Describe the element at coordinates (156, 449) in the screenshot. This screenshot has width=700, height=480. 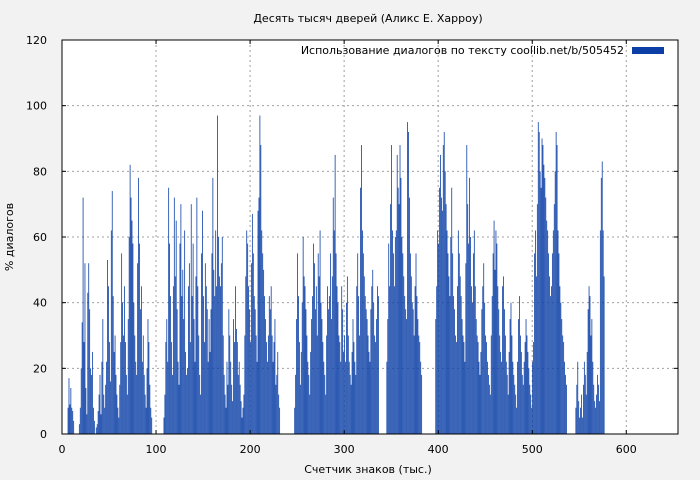
I see `x-tick-label: 100` at that location.